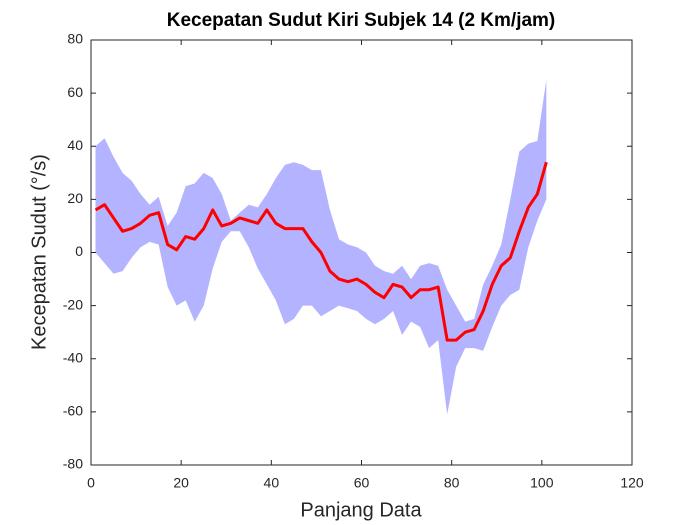 This screenshot has width=700, height=525. I want to click on x-tick-label: 40, so click(272, 483).